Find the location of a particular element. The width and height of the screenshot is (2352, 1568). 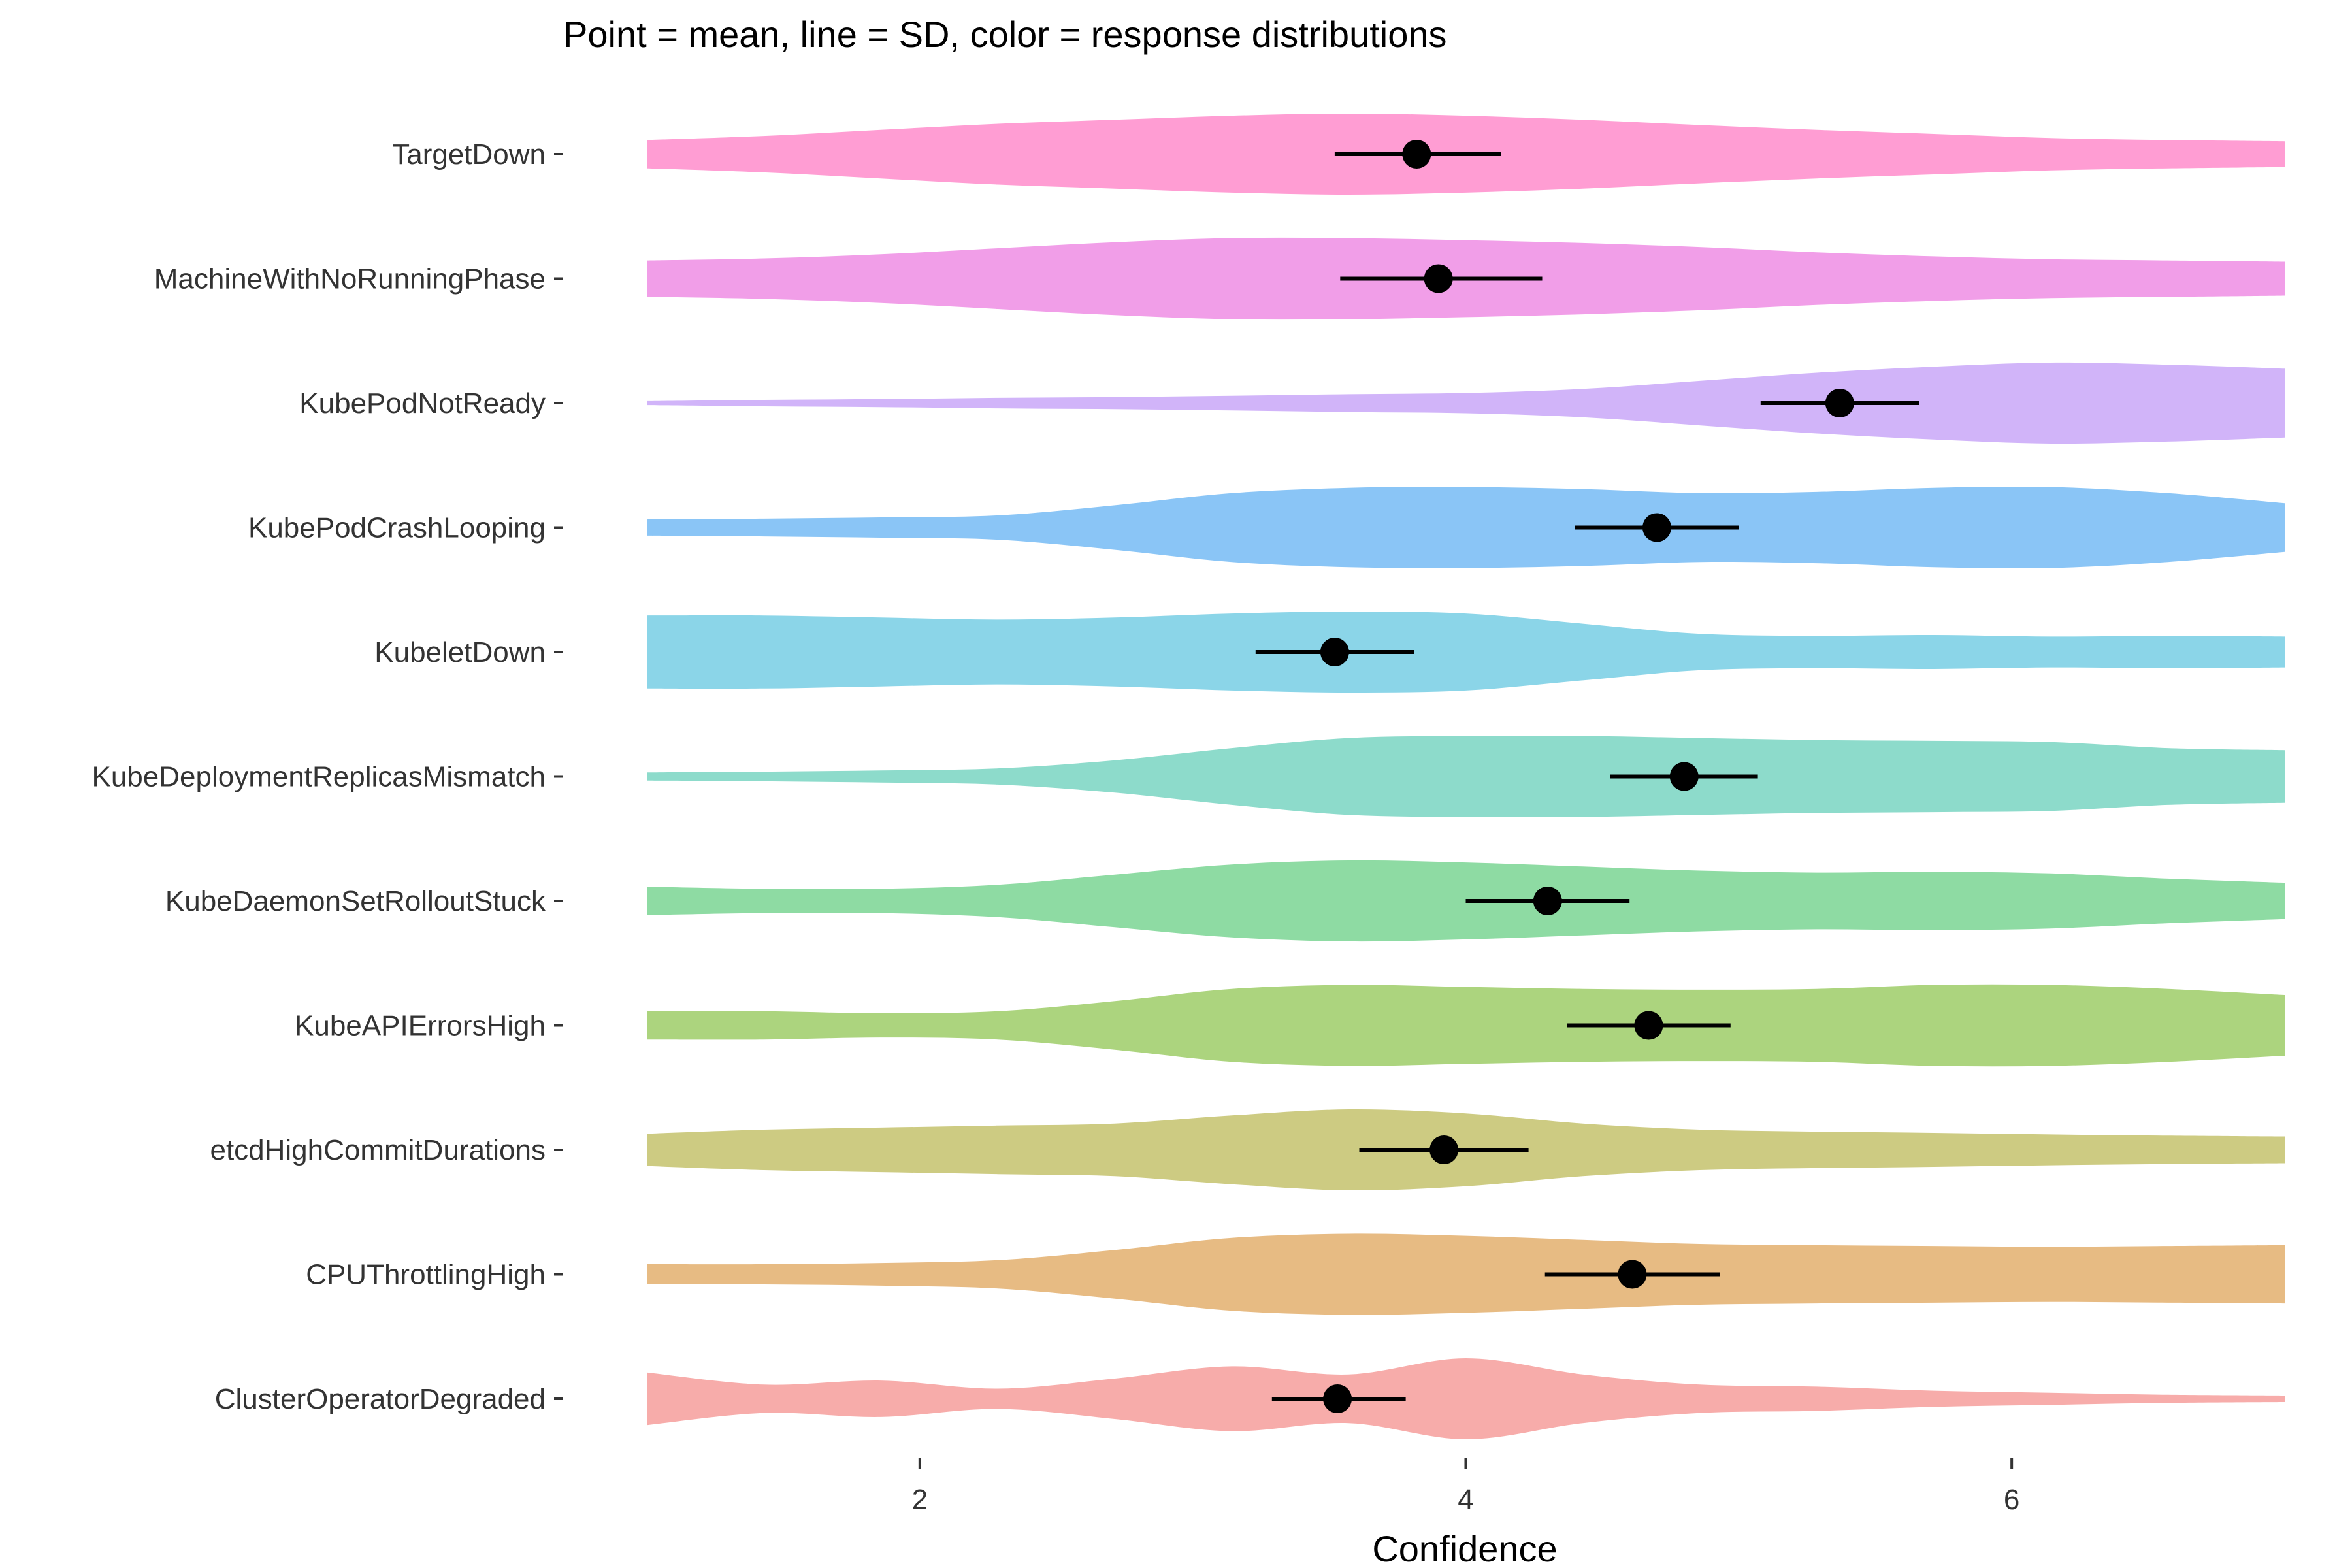

y-tick-label: ClusterOperatorDegraded is located at coordinates (380, 1399).